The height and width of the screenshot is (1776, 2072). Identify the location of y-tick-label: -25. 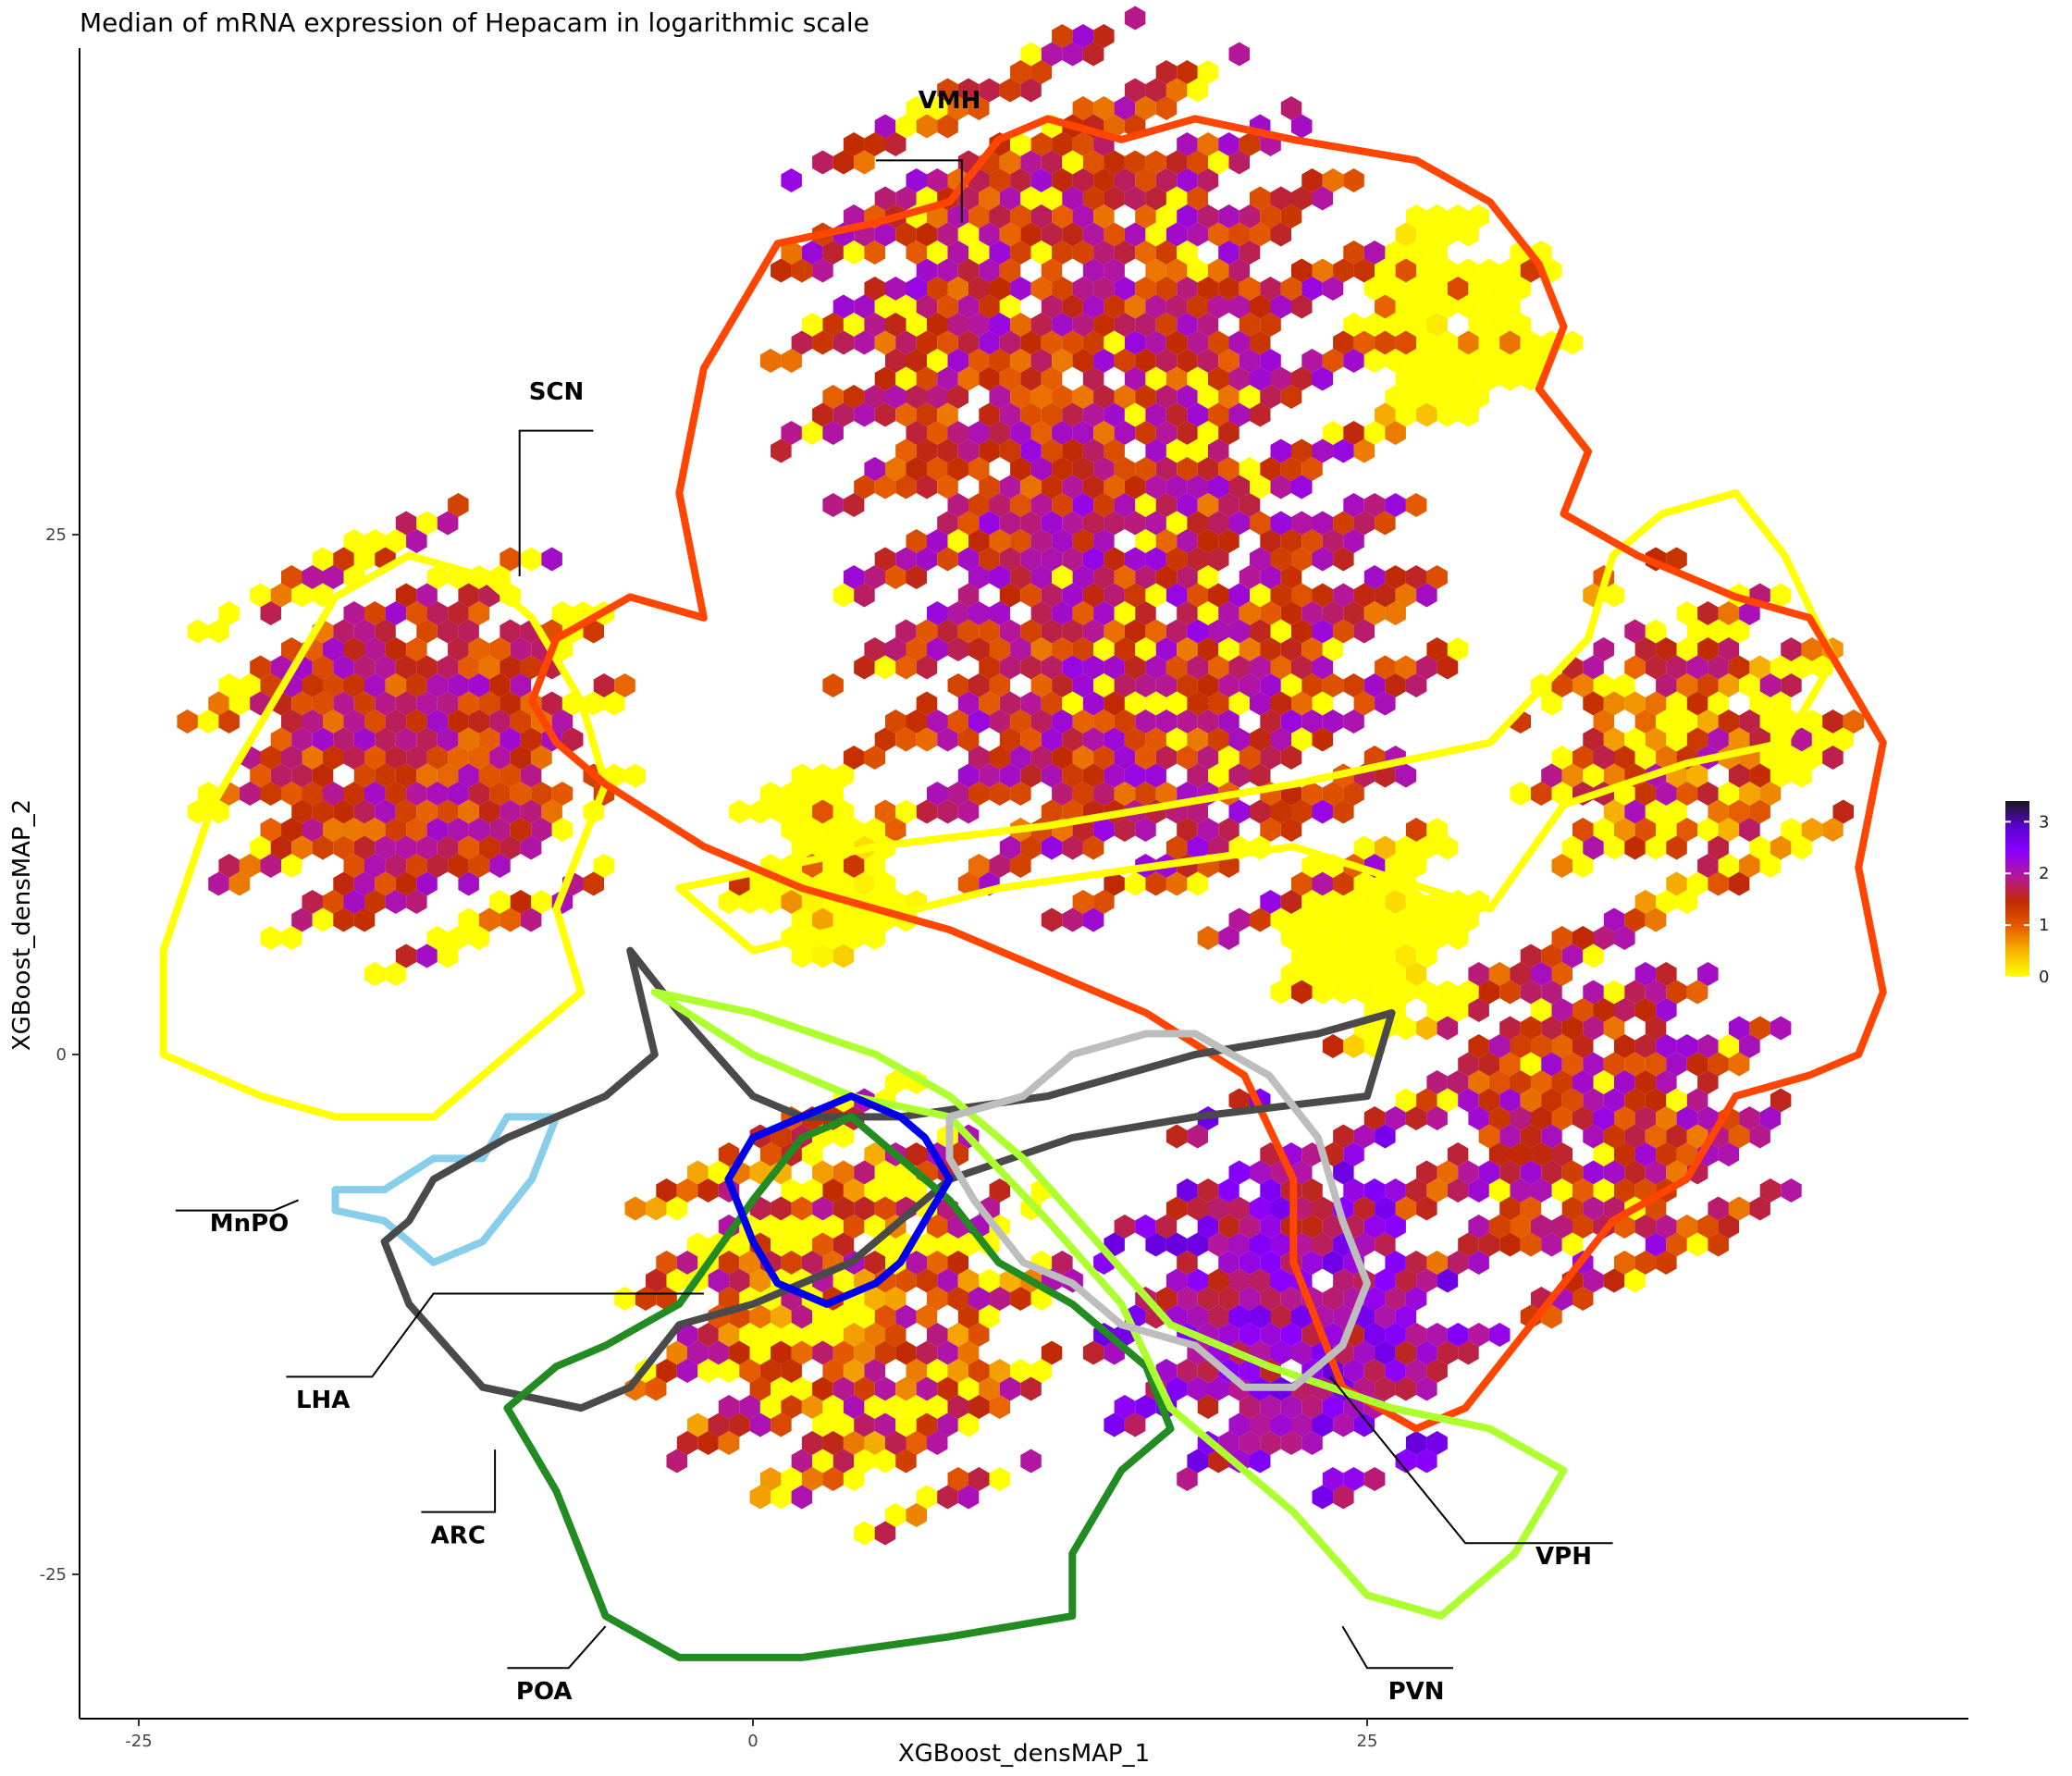
(53, 1575).